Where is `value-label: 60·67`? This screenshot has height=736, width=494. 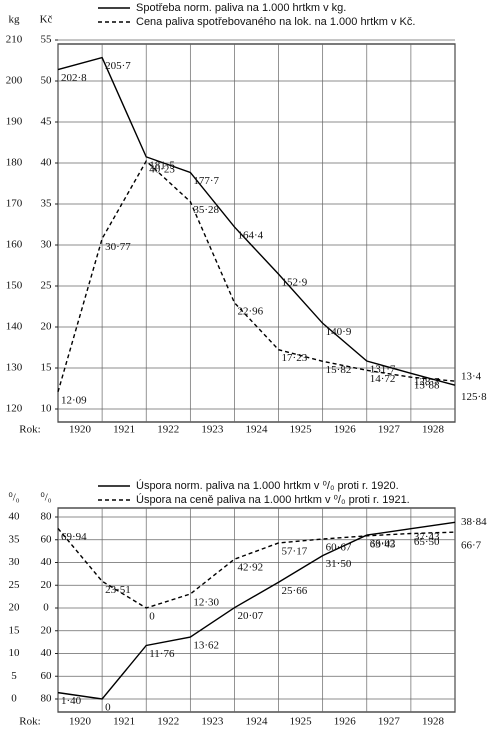
value-label: 60·67 is located at coordinates (339, 548).